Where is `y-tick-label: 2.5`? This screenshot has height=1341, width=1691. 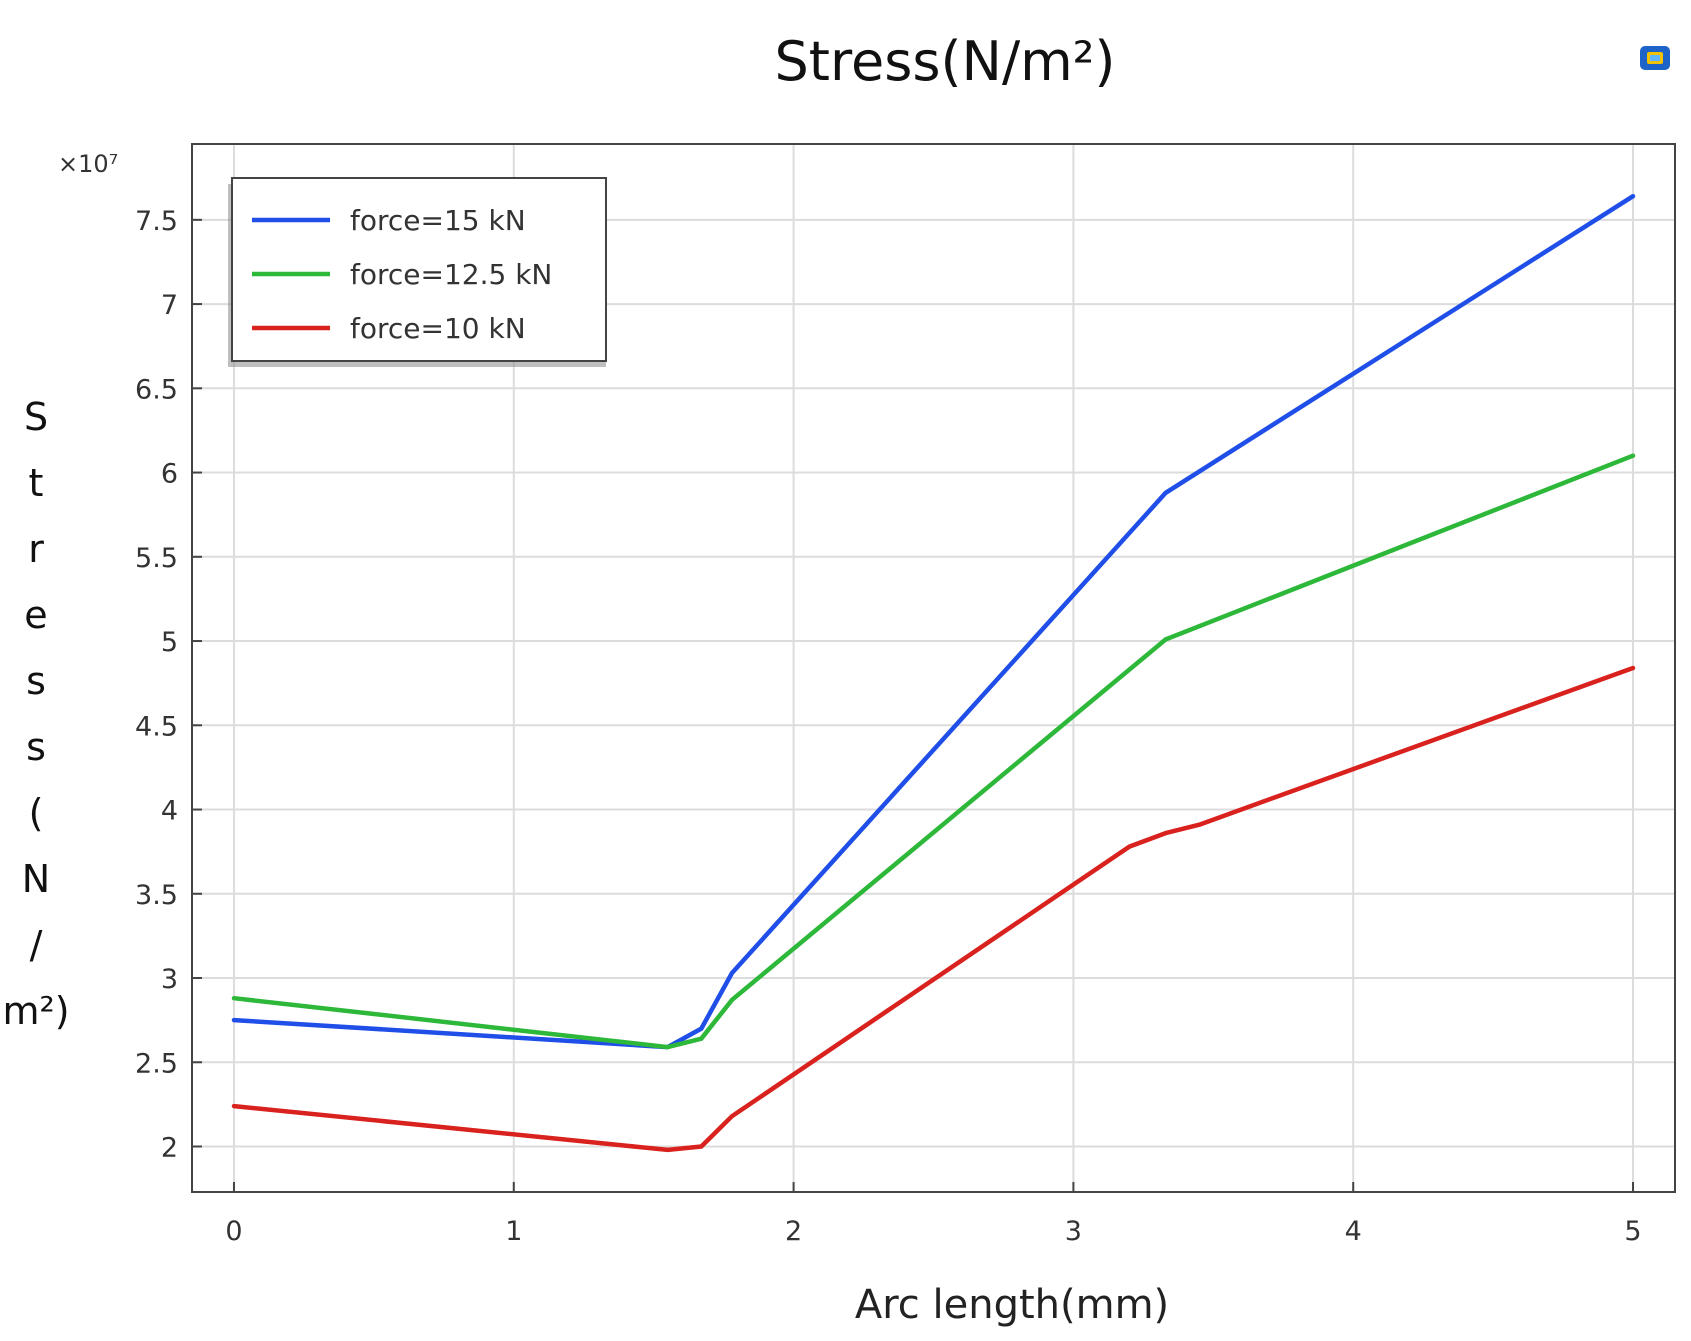 y-tick-label: 2.5 is located at coordinates (156, 1063).